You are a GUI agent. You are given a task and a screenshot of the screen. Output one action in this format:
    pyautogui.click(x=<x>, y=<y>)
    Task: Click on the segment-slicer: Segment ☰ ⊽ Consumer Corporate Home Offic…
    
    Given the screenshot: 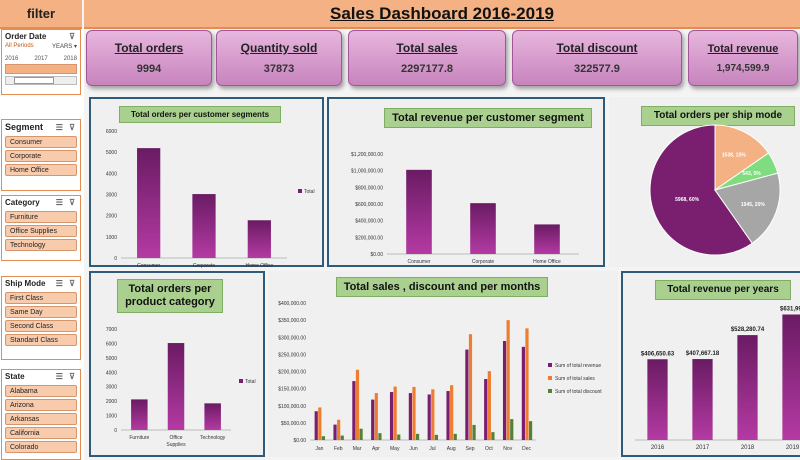 What is the action you would take?
    pyautogui.click(x=41, y=155)
    